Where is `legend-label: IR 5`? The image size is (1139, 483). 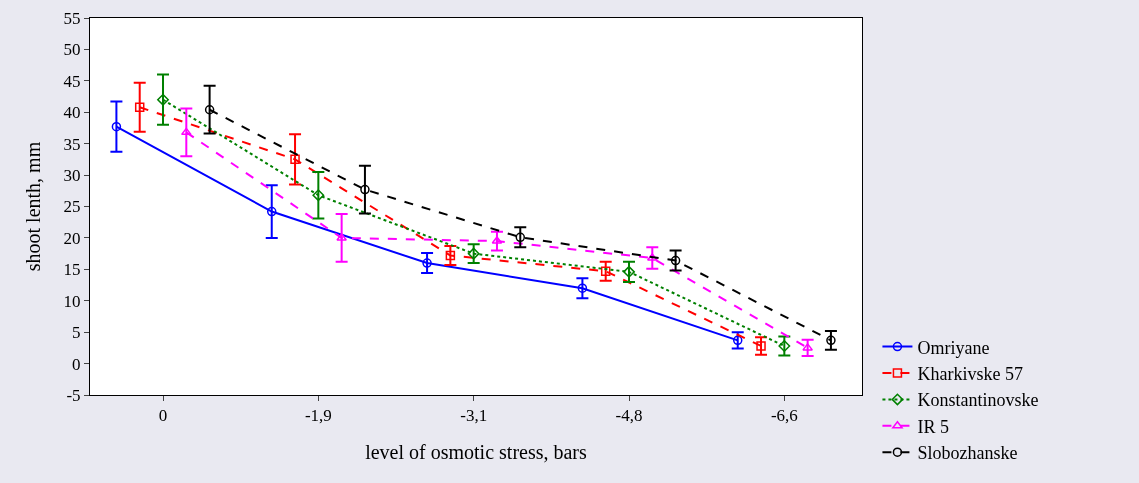
legend-label: IR 5 is located at coordinates (933, 426).